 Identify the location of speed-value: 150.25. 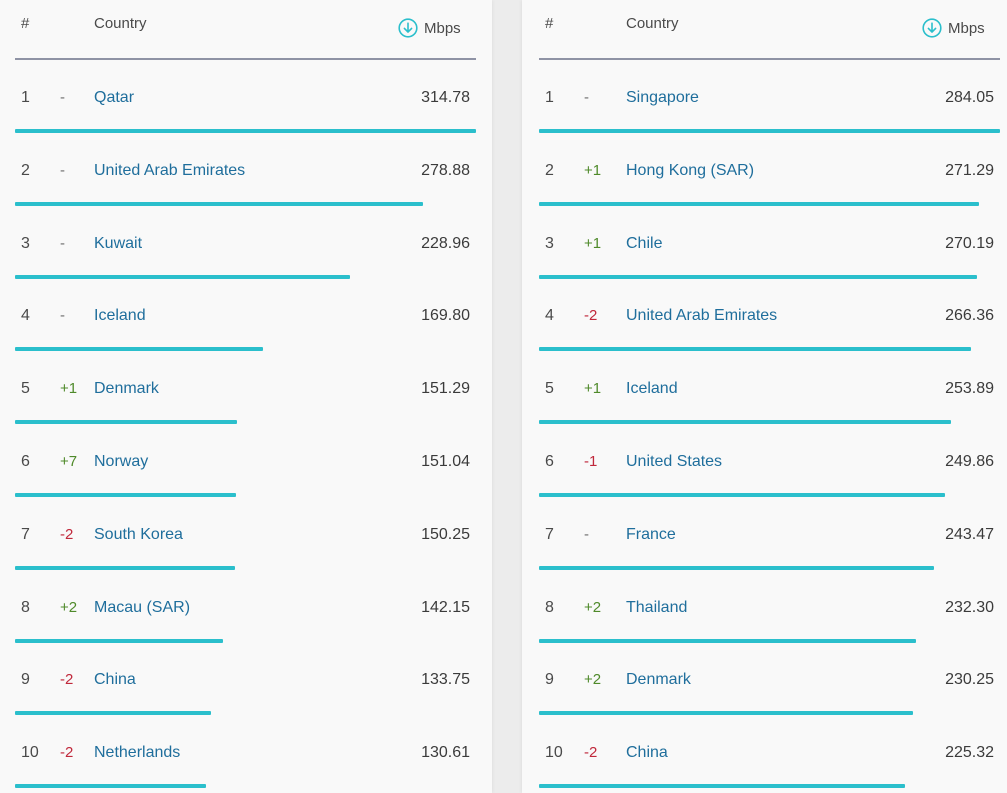
(445, 534).